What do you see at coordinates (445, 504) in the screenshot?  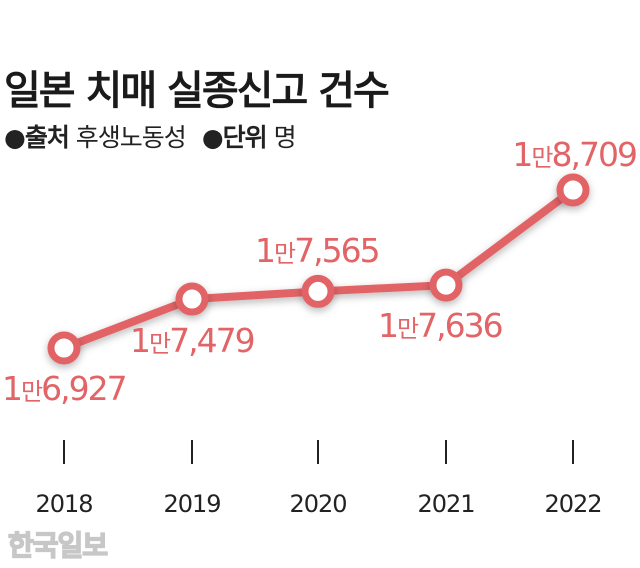 I see `x-tick-label-2021: 2021` at bounding box center [445, 504].